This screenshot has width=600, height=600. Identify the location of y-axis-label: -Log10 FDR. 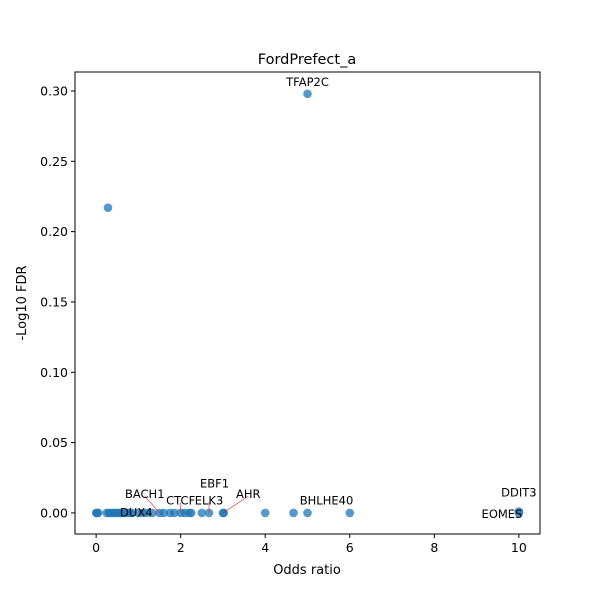
(22, 302).